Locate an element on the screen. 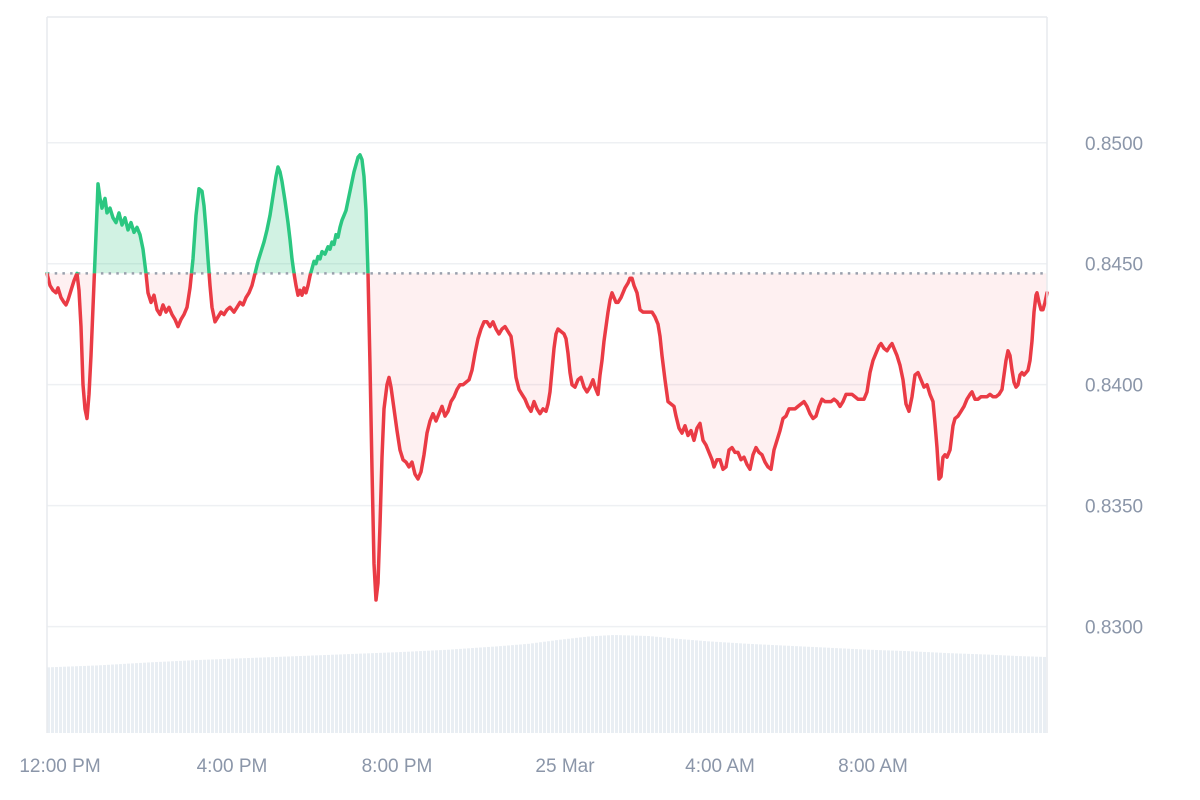 This screenshot has height=800, width=1200. x-axis-label: 25 Mar is located at coordinates (565, 766).